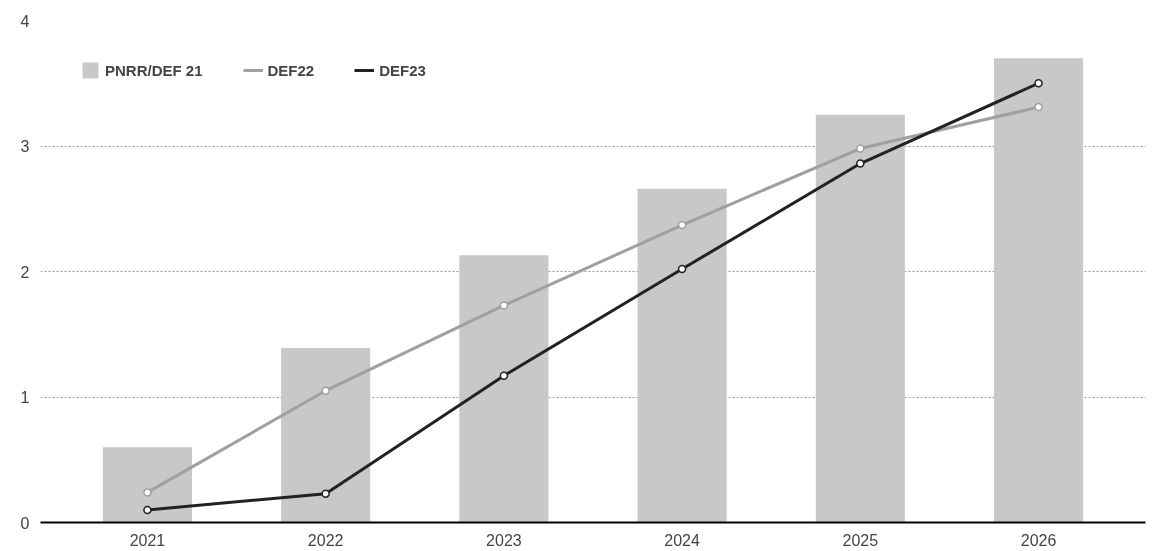 The height and width of the screenshot is (551, 1154). I want to click on x-tick-label: 2025, so click(860, 540).